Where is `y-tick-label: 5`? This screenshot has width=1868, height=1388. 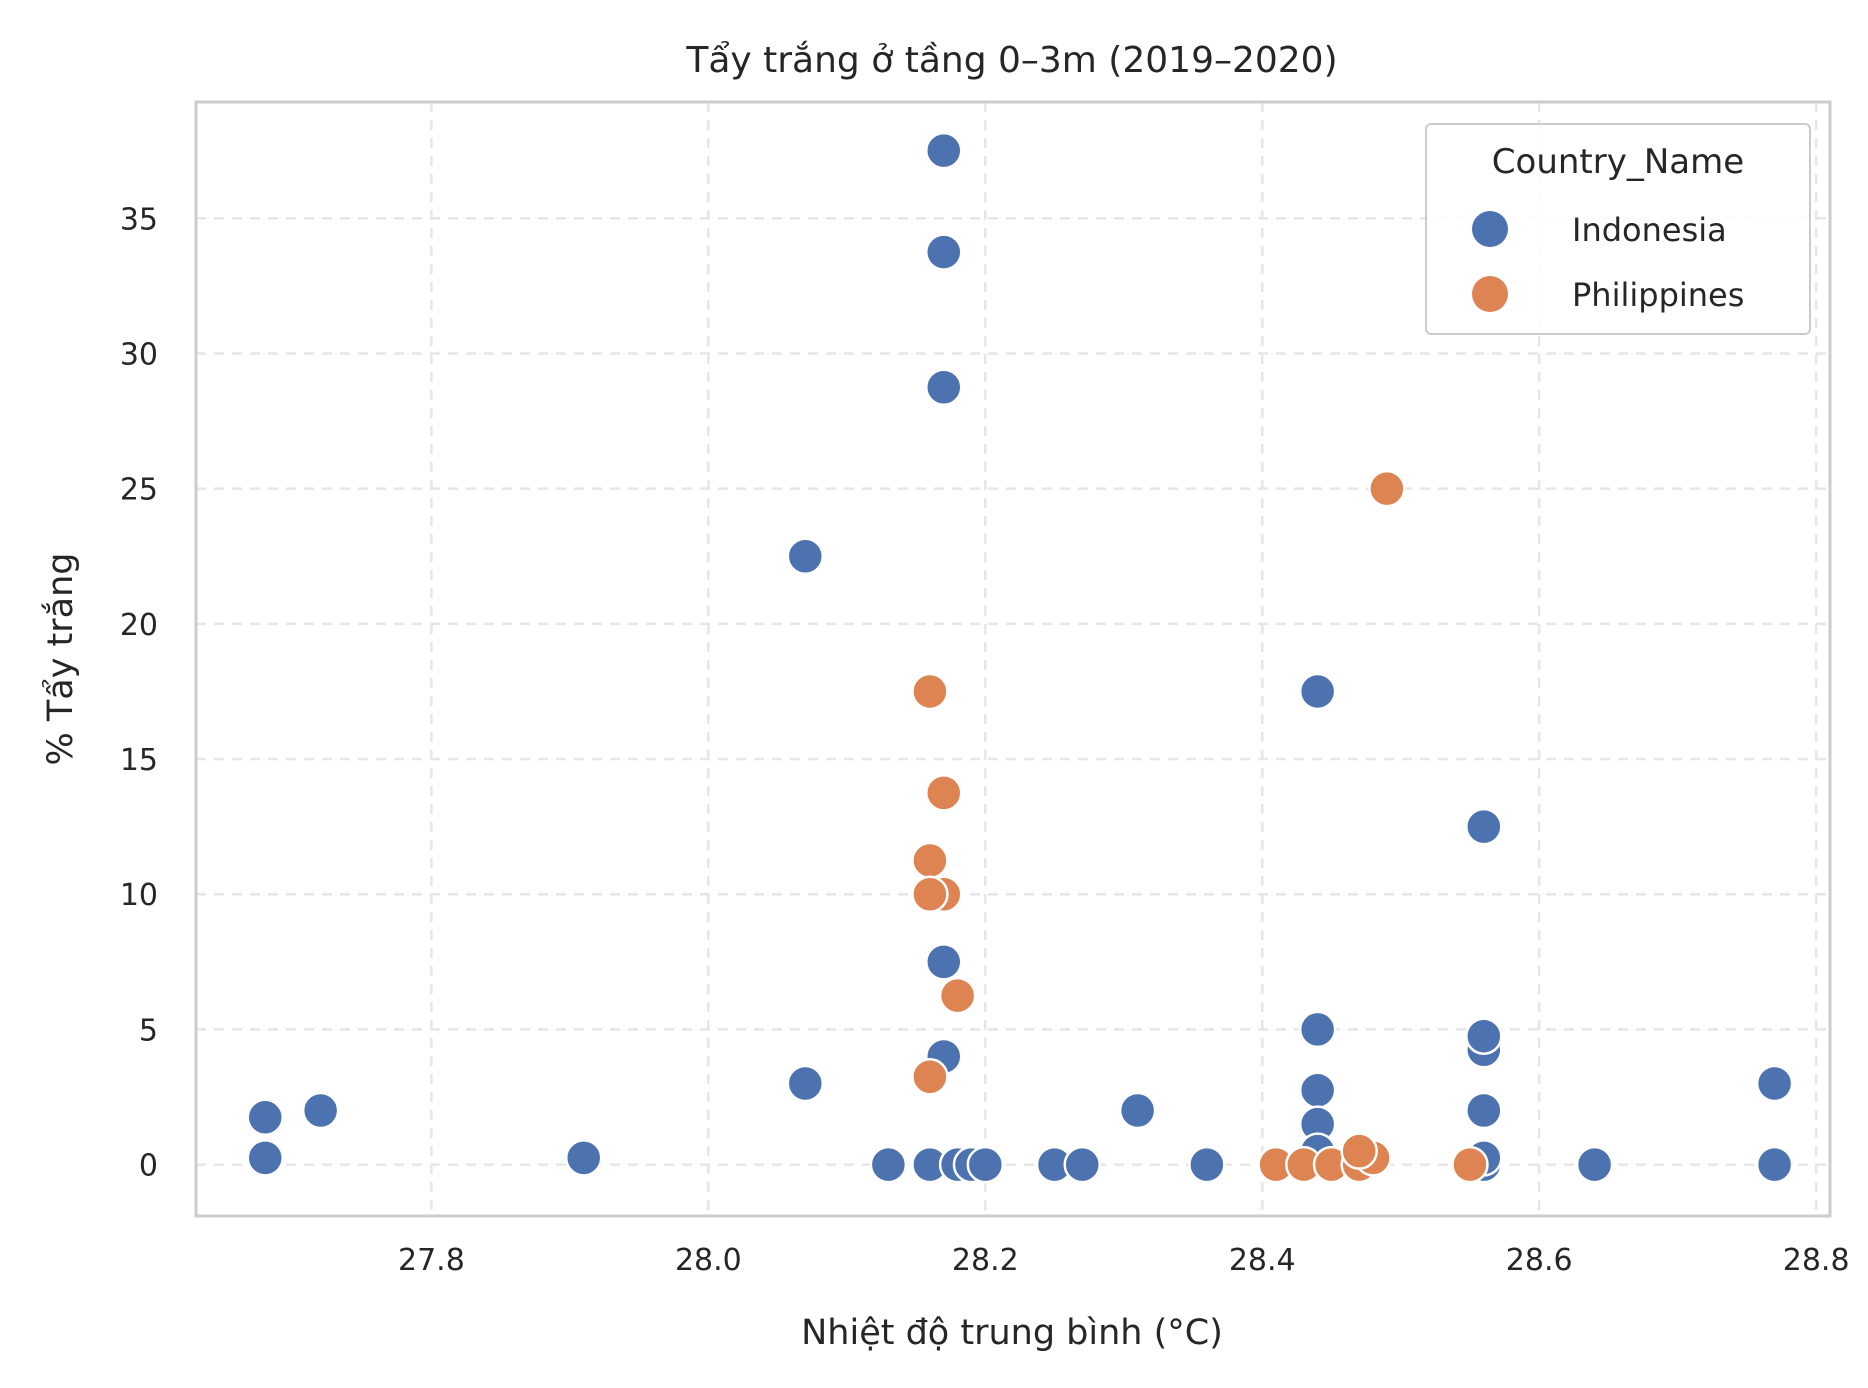 y-tick-label: 5 is located at coordinates (148, 1030).